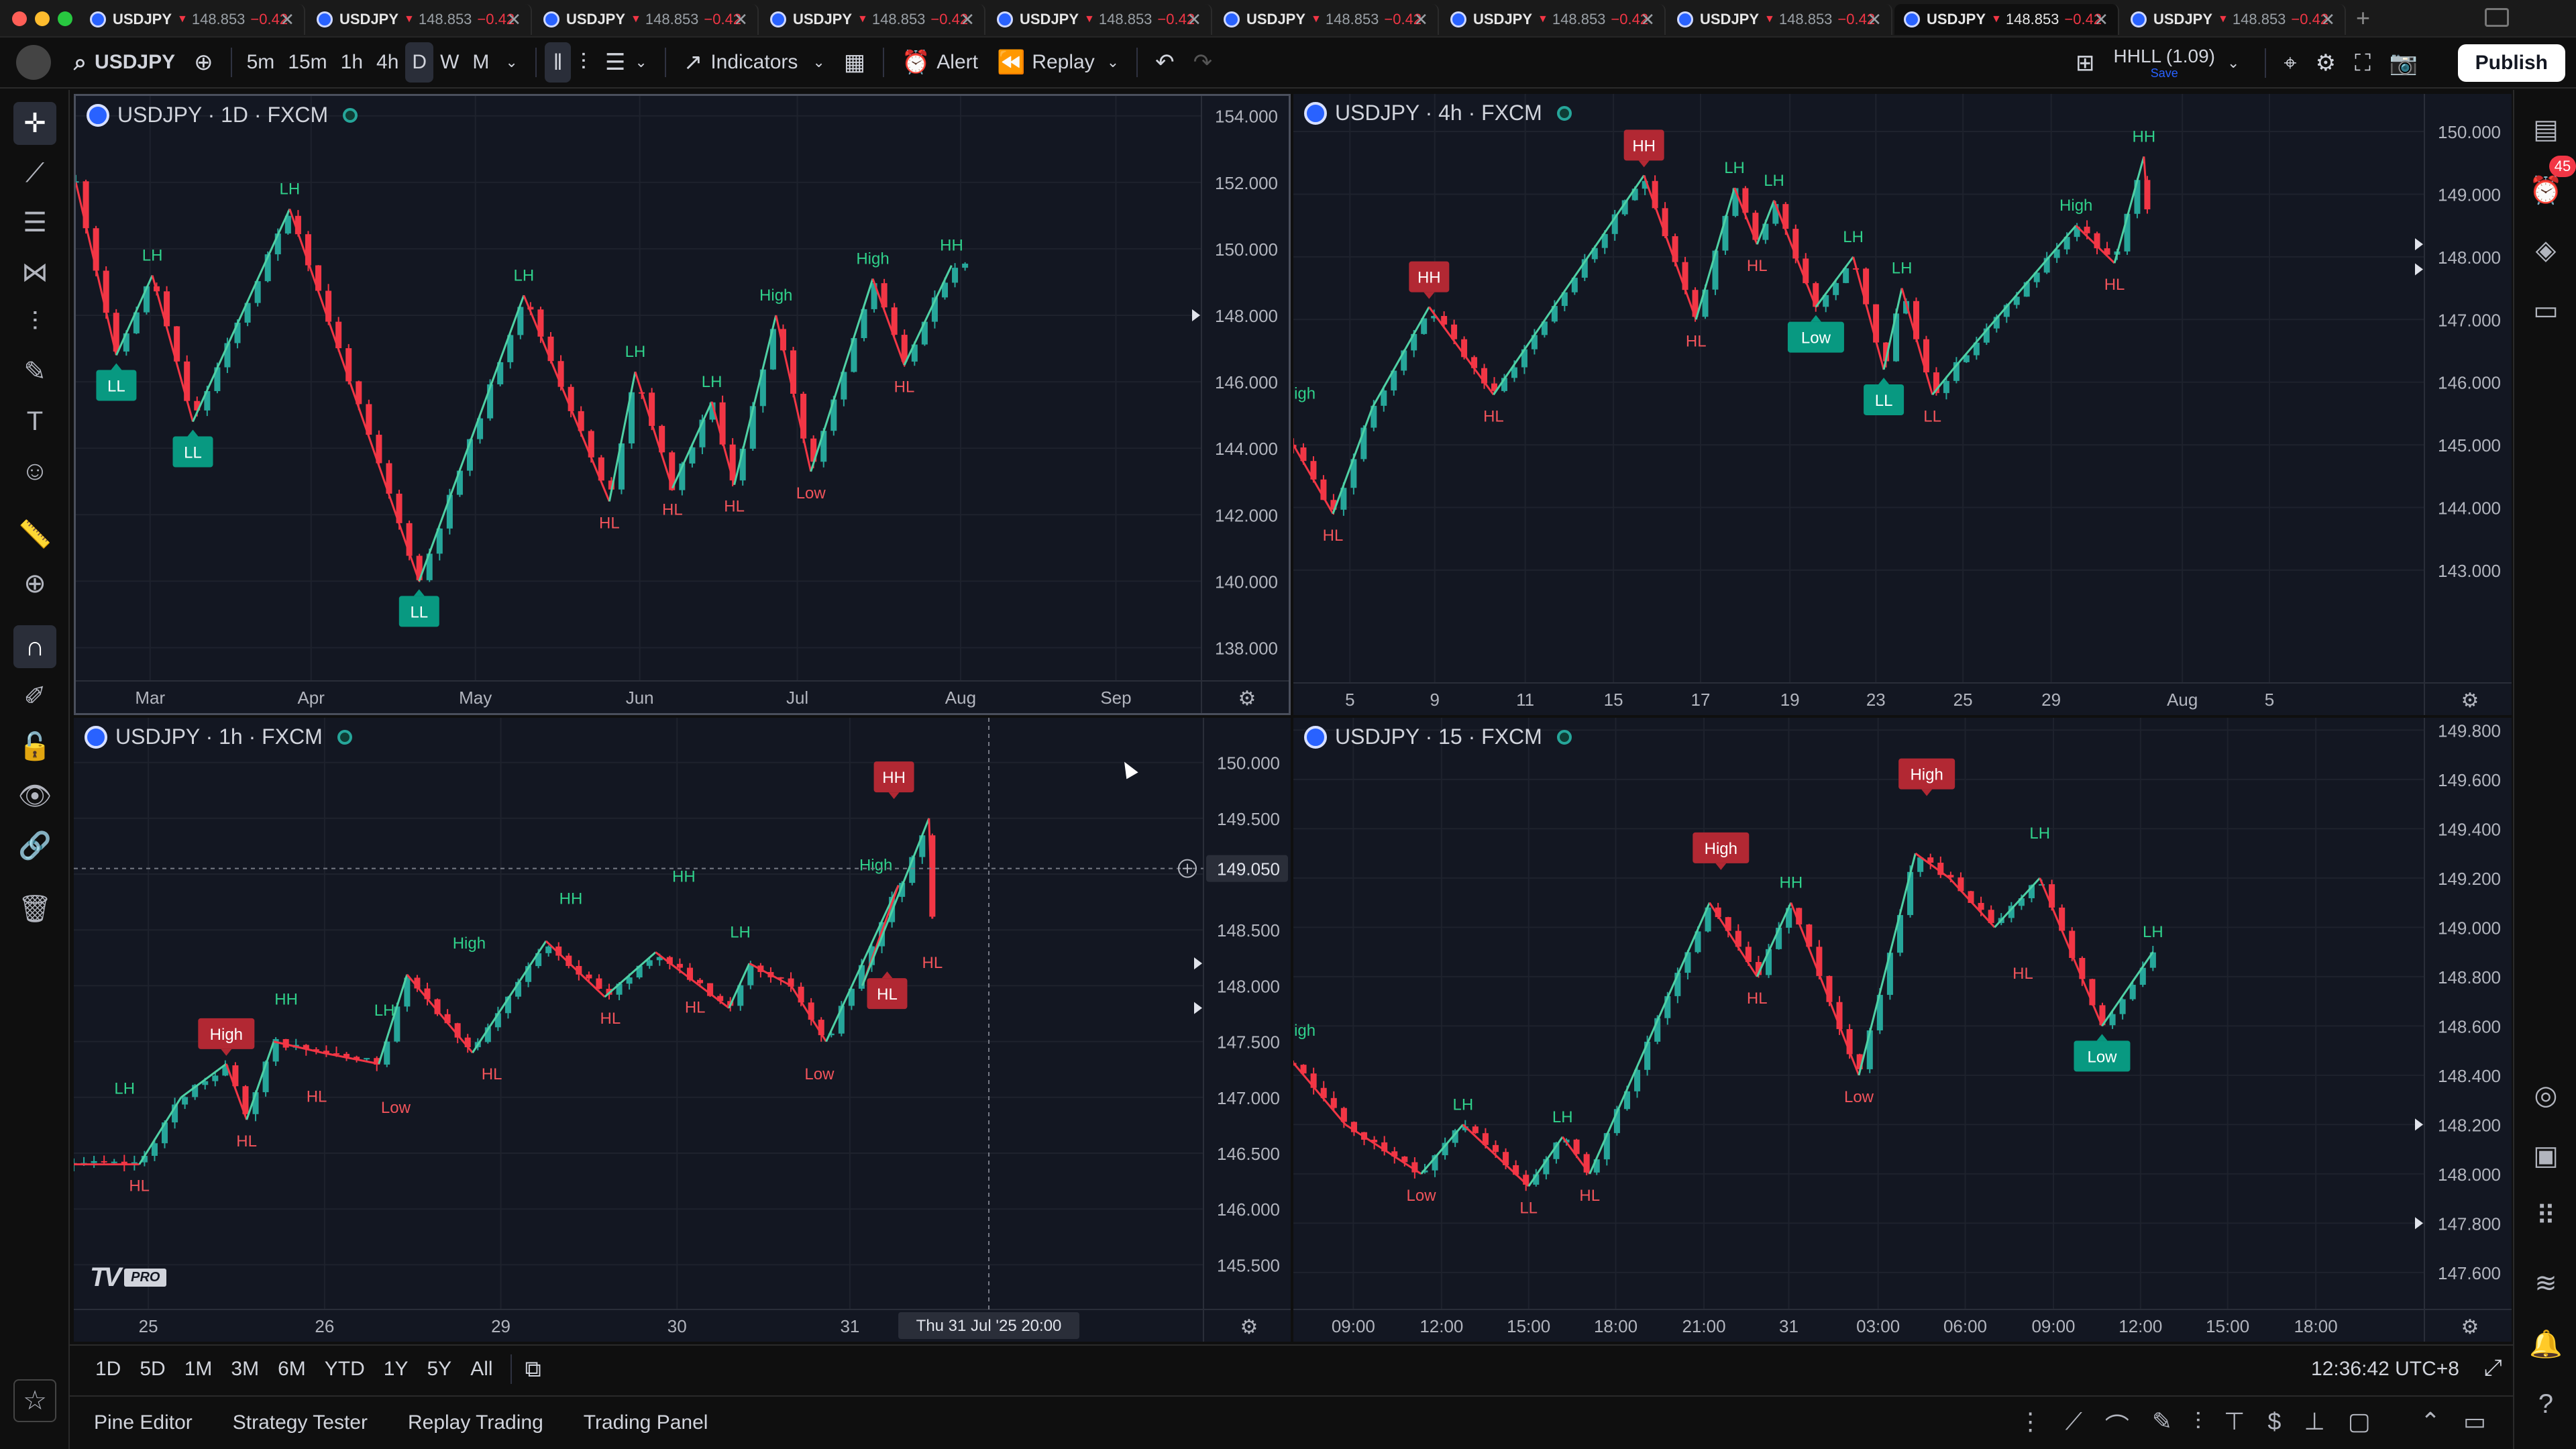 The width and height of the screenshot is (2576, 1449). I want to click on bottom-panel-tab: Trading Panel, so click(645, 1422).